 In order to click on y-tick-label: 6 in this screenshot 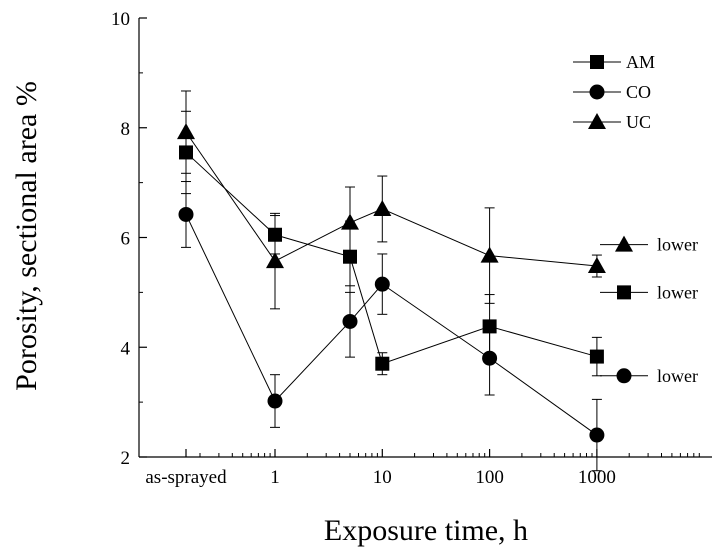, I will do `click(126, 239)`.